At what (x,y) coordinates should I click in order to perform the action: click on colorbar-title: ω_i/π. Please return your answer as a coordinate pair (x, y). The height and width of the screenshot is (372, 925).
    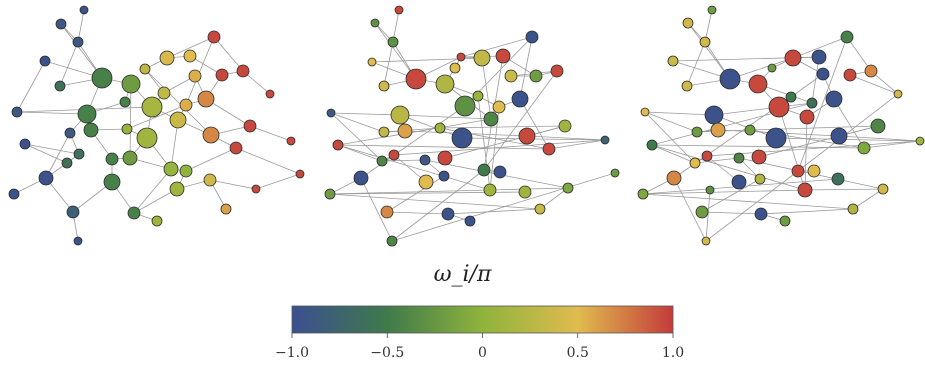
    Looking at the image, I should click on (462, 274).